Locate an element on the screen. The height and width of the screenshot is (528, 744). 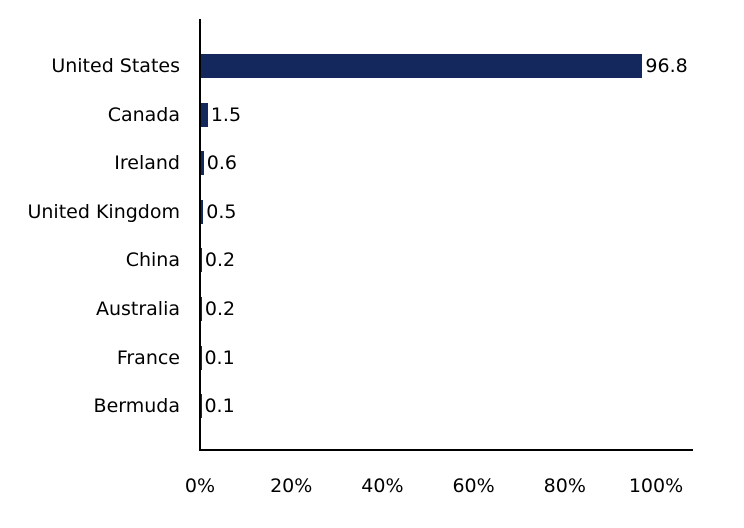
x-tick-label: 0% is located at coordinates (200, 486).